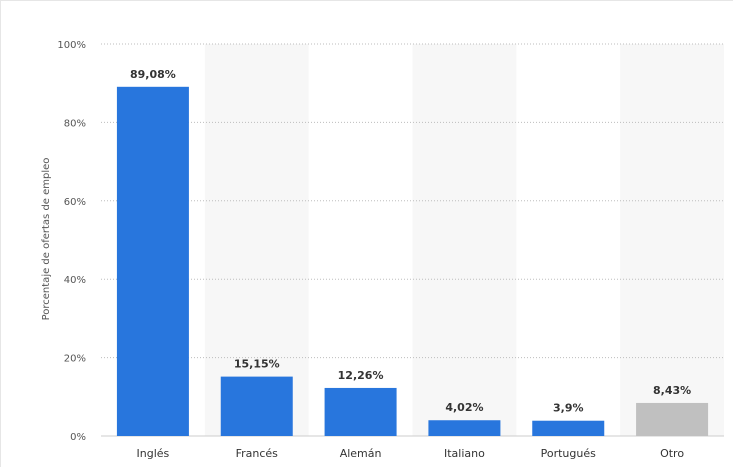  I want to click on data-label: 12,26%, so click(361, 375).